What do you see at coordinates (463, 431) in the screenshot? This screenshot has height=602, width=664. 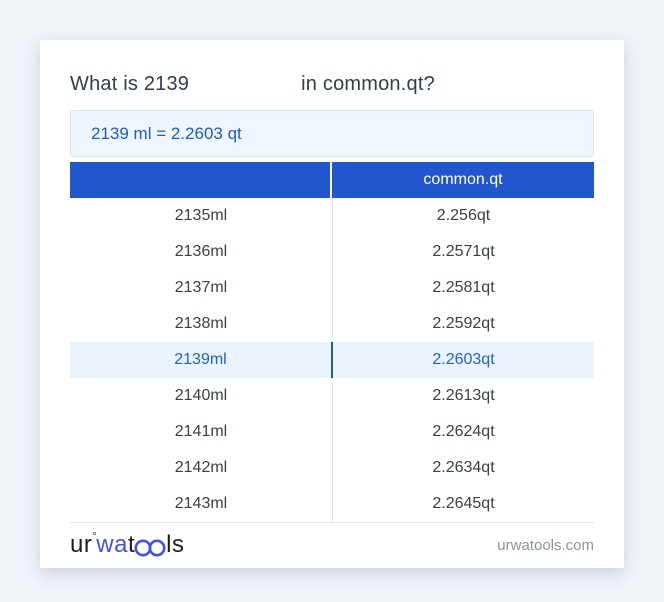 I see `qt-value-cell: 2.2624qt` at bounding box center [463, 431].